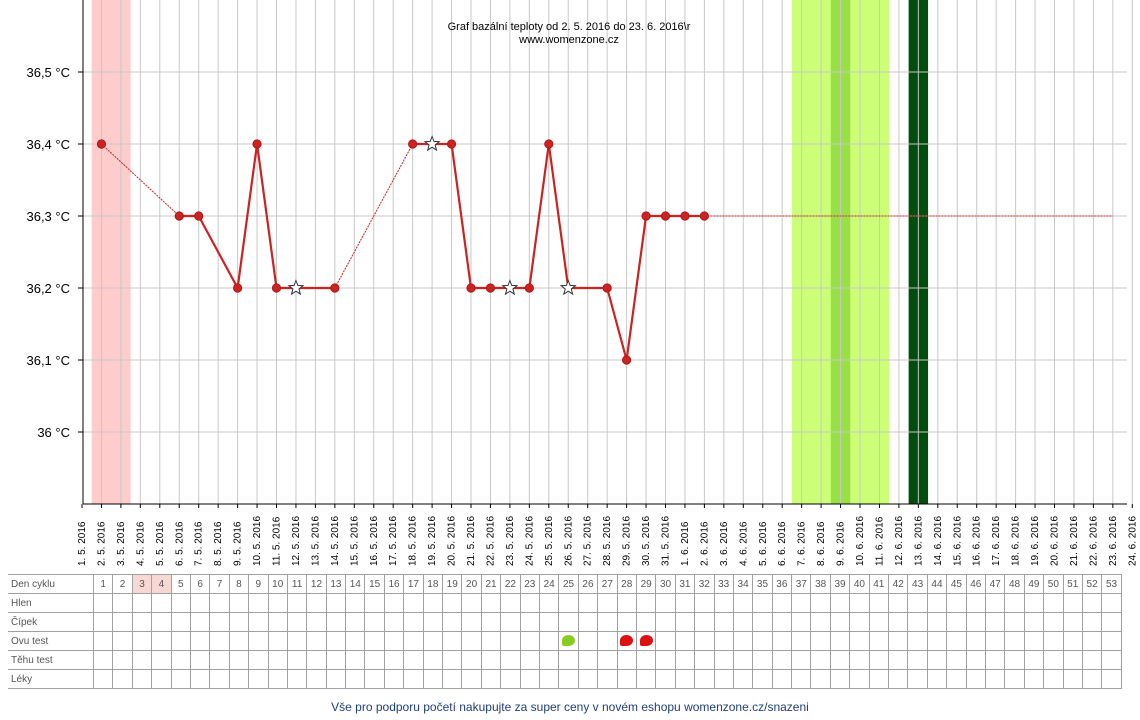 This screenshot has height=720, width=1140. I want to click on cycle-day-cell: 19, so click(452, 584).